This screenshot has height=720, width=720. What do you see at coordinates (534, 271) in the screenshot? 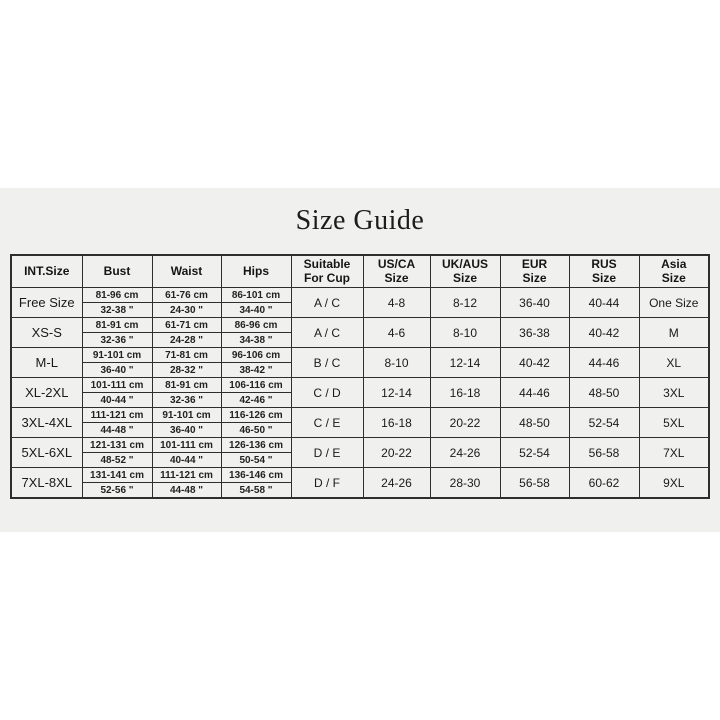
I see `column-header-eur: EUR Size` at bounding box center [534, 271].